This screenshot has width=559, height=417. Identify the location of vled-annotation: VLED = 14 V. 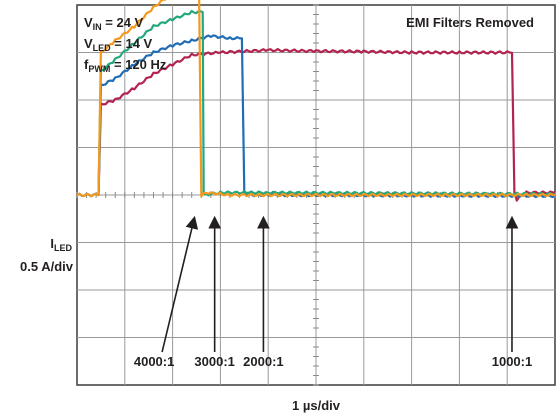
(118, 44).